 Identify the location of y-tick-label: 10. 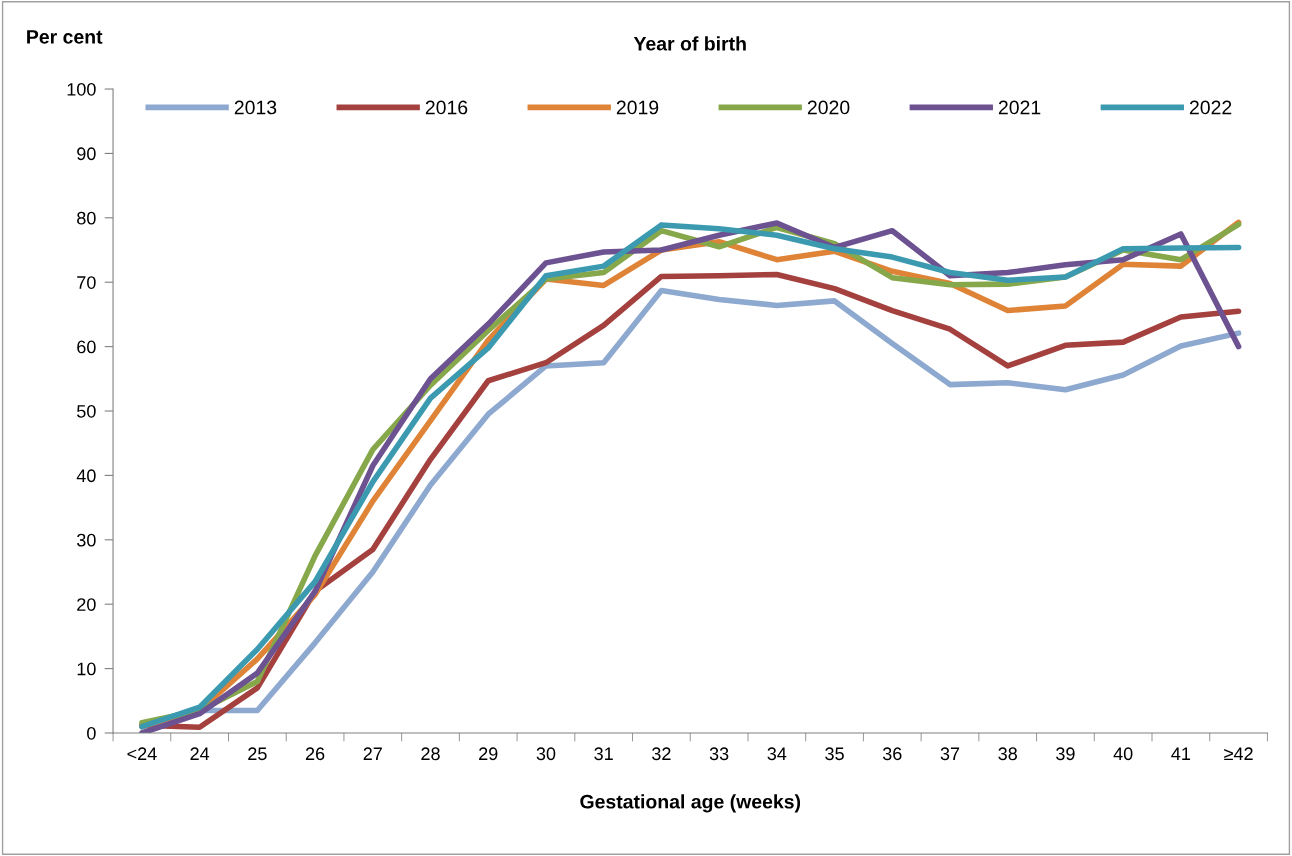
(86, 669).